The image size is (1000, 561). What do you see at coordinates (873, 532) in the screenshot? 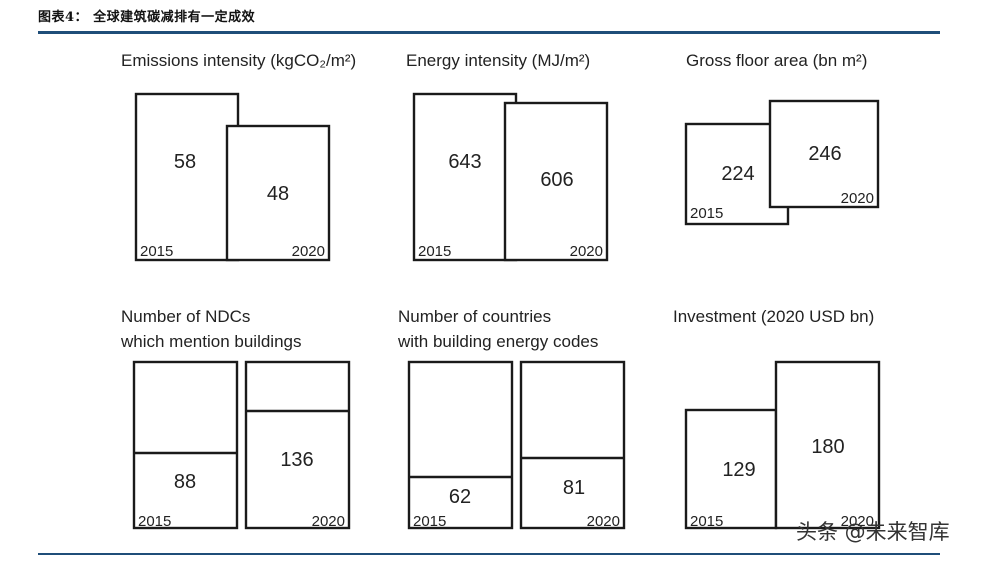
I see `watermark-text: 头条 @未来智库` at bounding box center [873, 532].